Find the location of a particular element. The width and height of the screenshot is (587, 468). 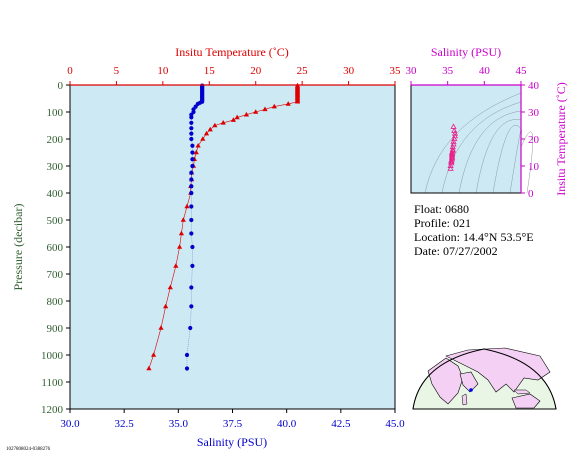

temp-tick-label: 10 is located at coordinates (163, 71).